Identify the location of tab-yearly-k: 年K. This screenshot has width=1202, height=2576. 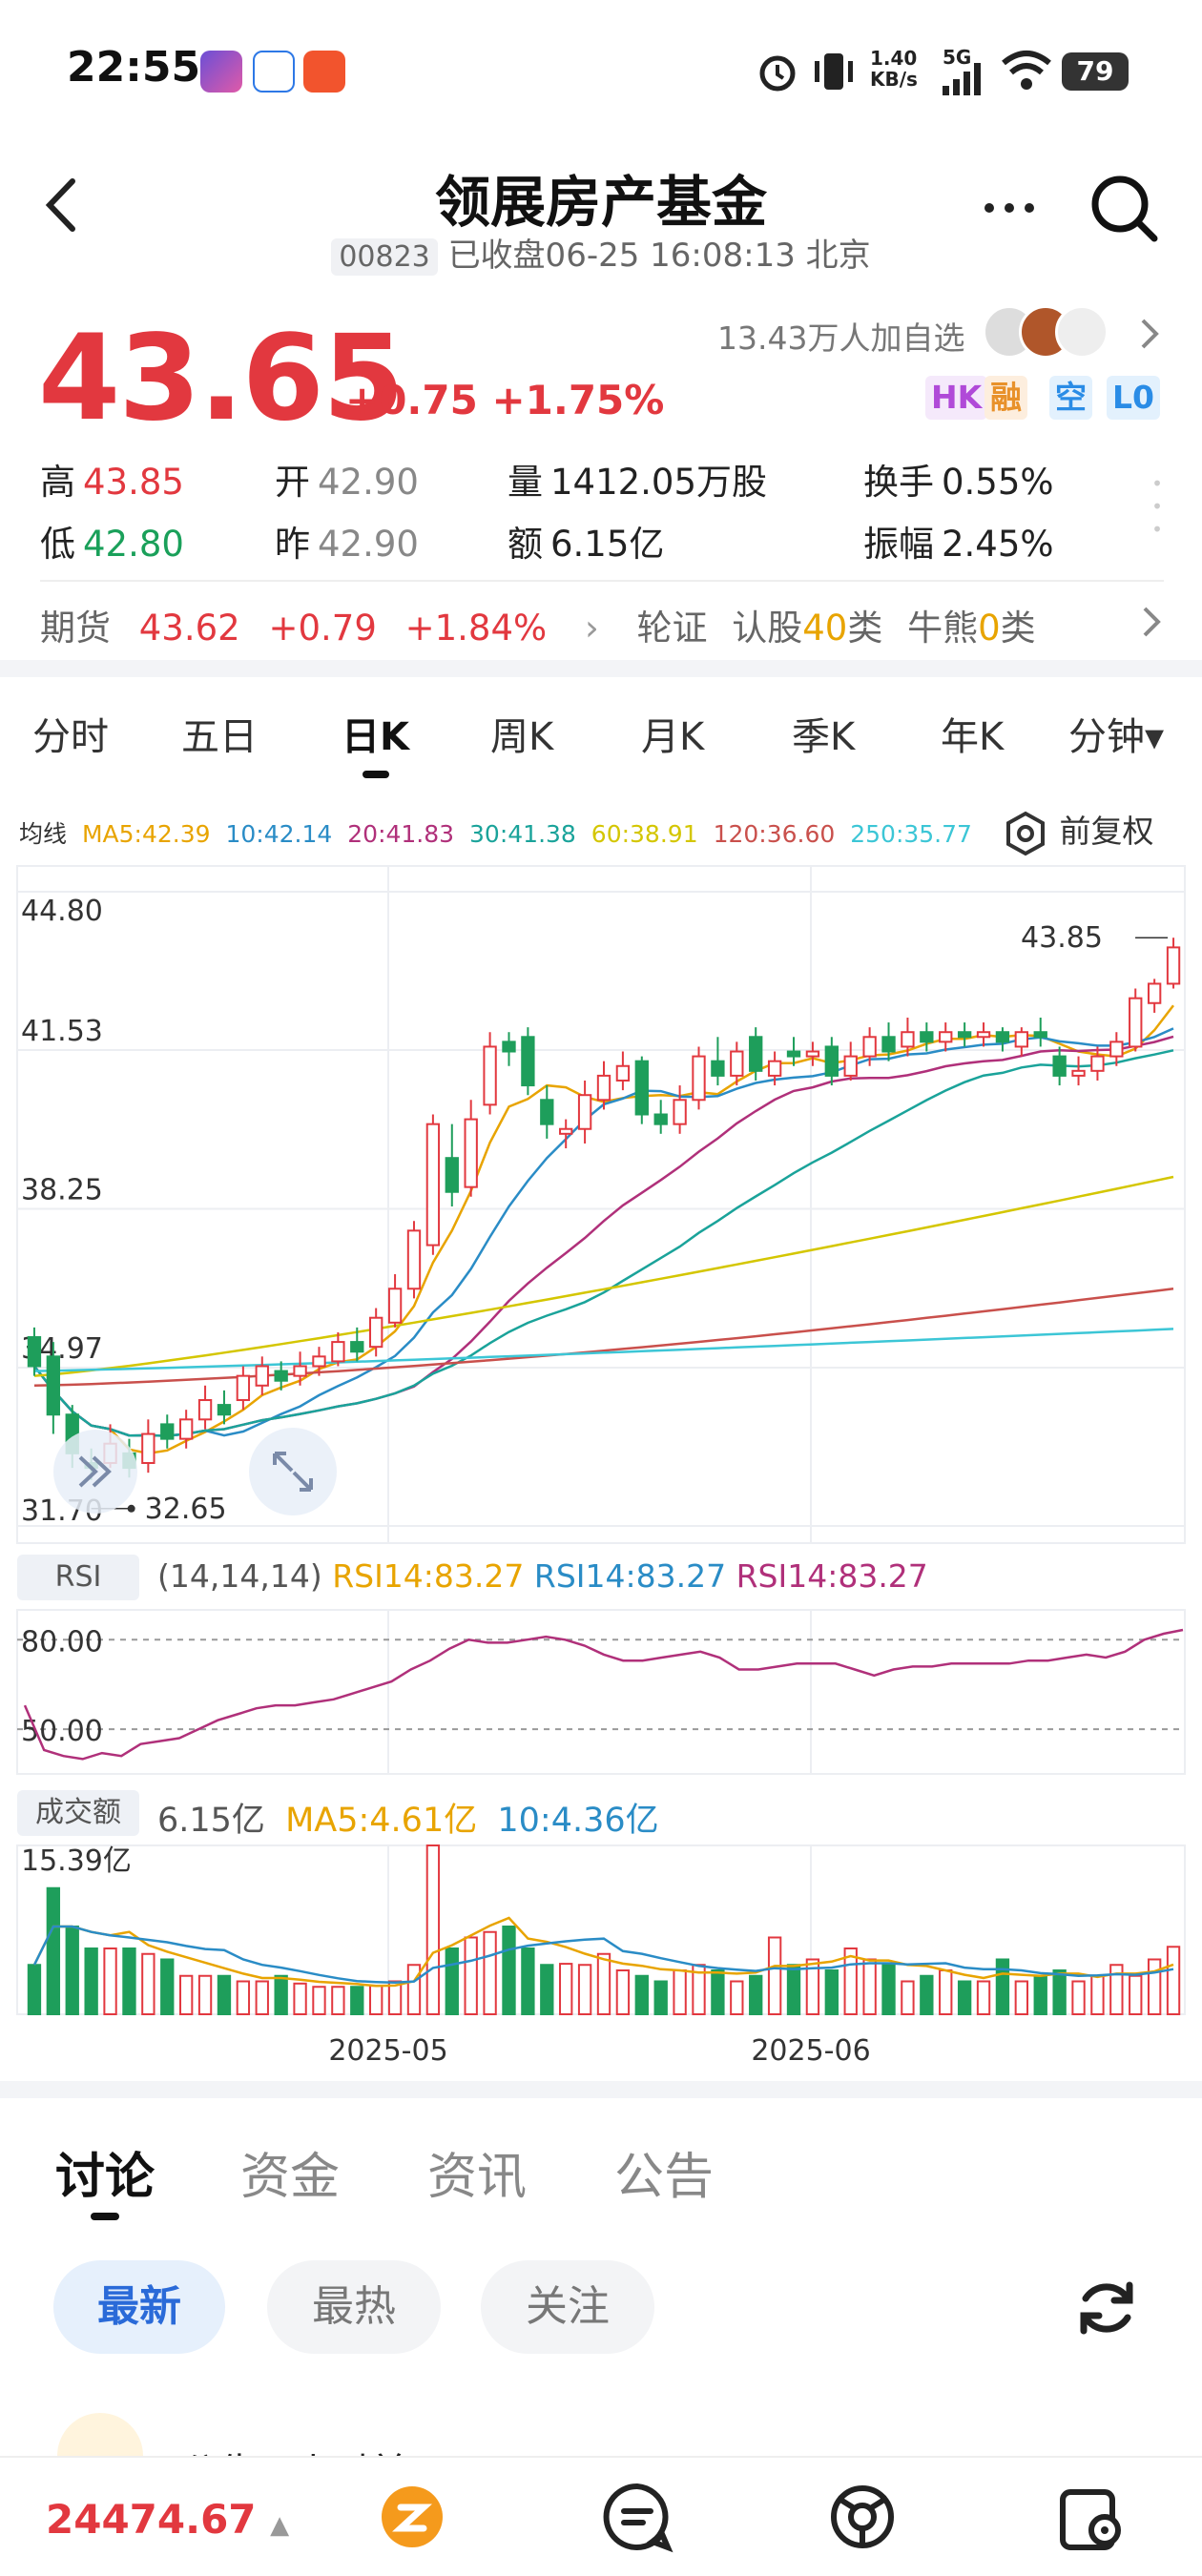
(973, 737).